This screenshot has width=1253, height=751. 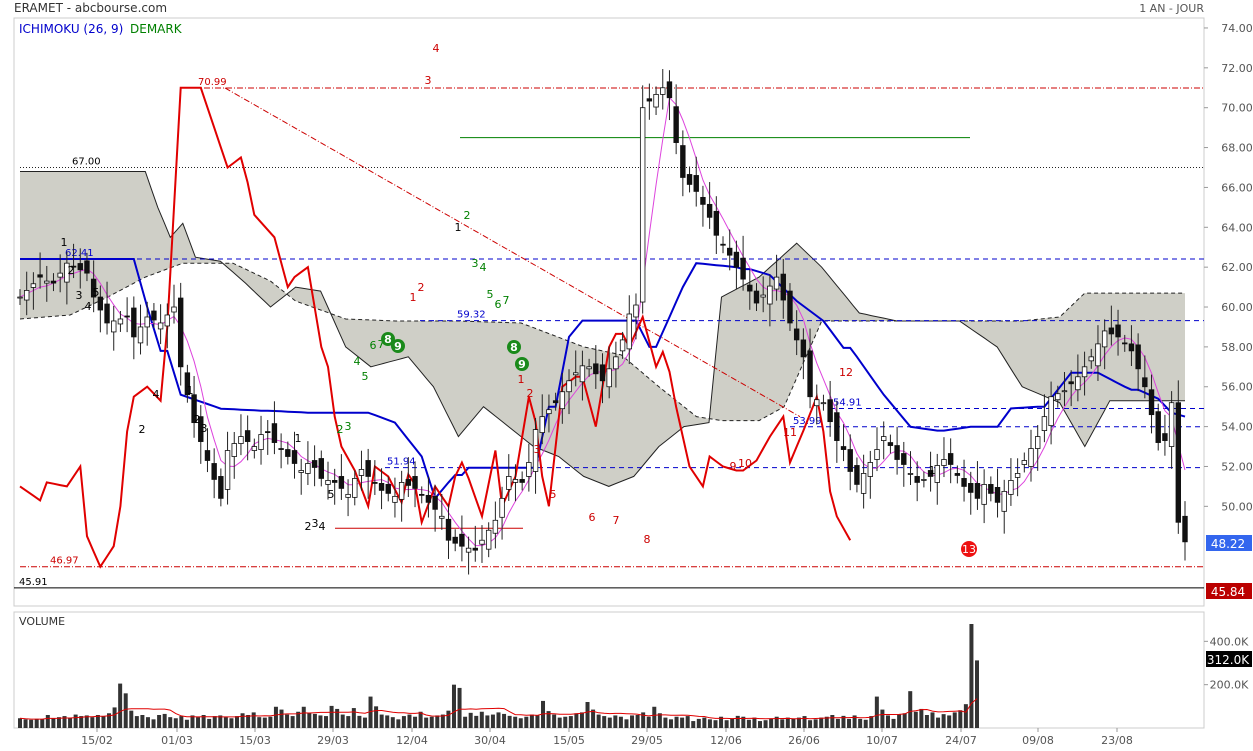 I want to click on level-label: 54.91, so click(x=847, y=402).